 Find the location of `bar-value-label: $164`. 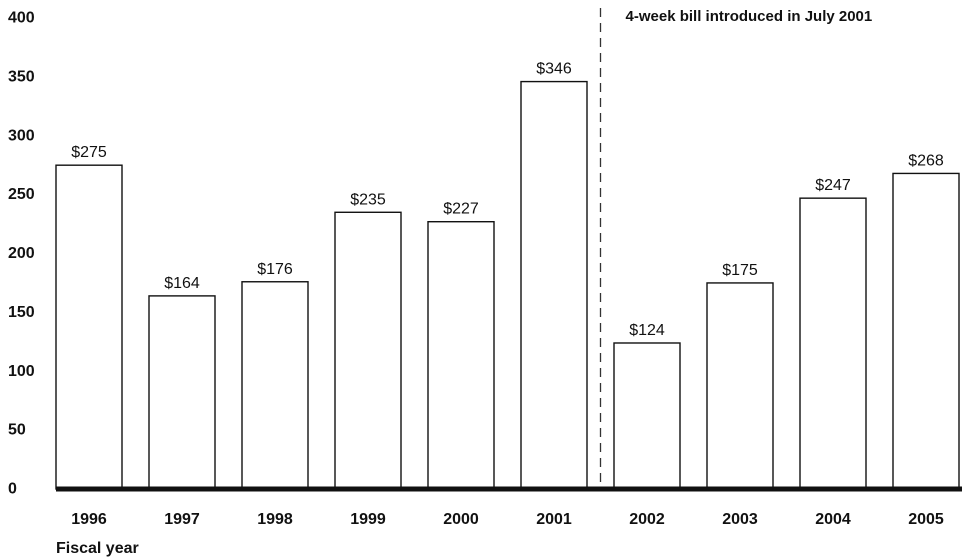

bar-value-label: $164 is located at coordinates (182, 283).